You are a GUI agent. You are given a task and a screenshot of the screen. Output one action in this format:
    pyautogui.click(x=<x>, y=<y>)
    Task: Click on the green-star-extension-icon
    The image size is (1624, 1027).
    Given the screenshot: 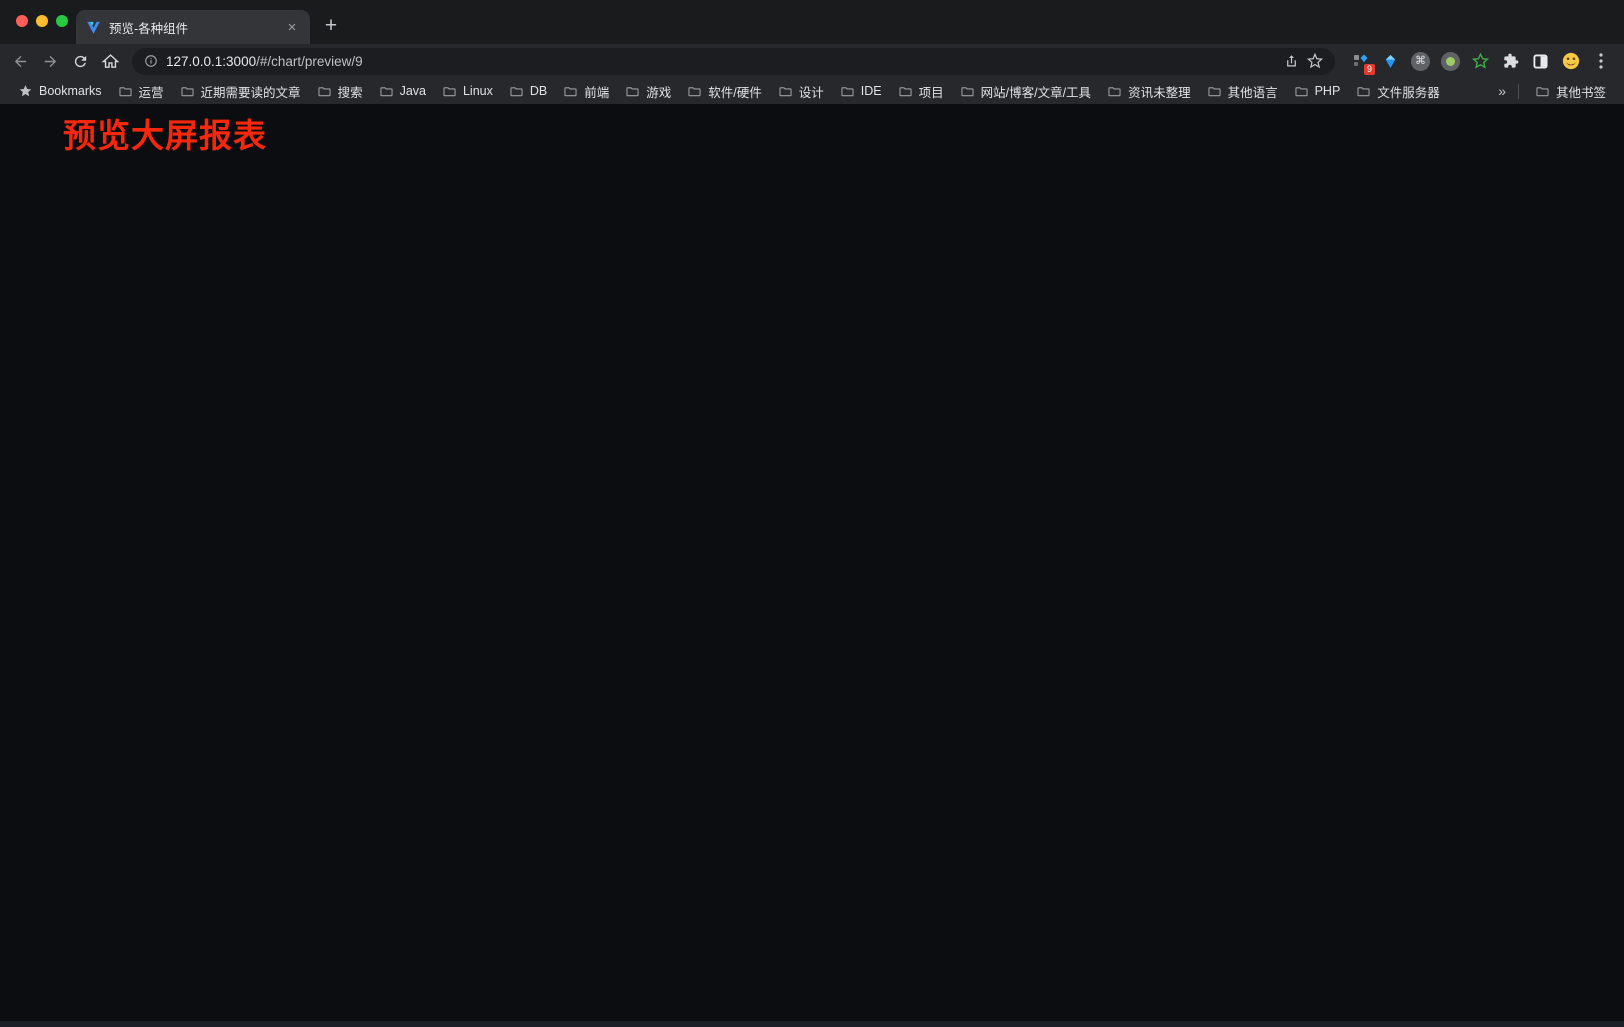 What is the action you would take?
    pyautogui.click(x=1480, y=61)
    